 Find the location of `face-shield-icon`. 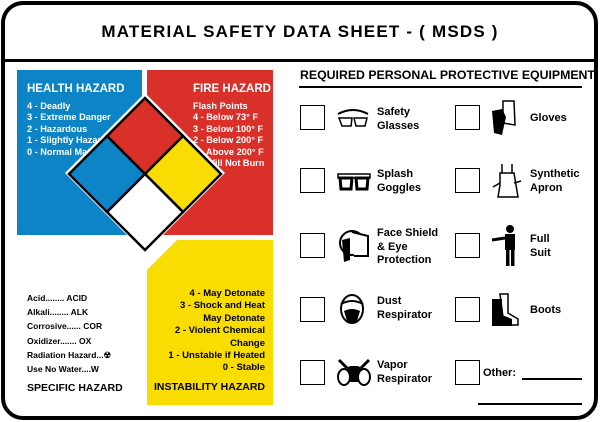

face-shield-icon is located at coordinates (354, 246).